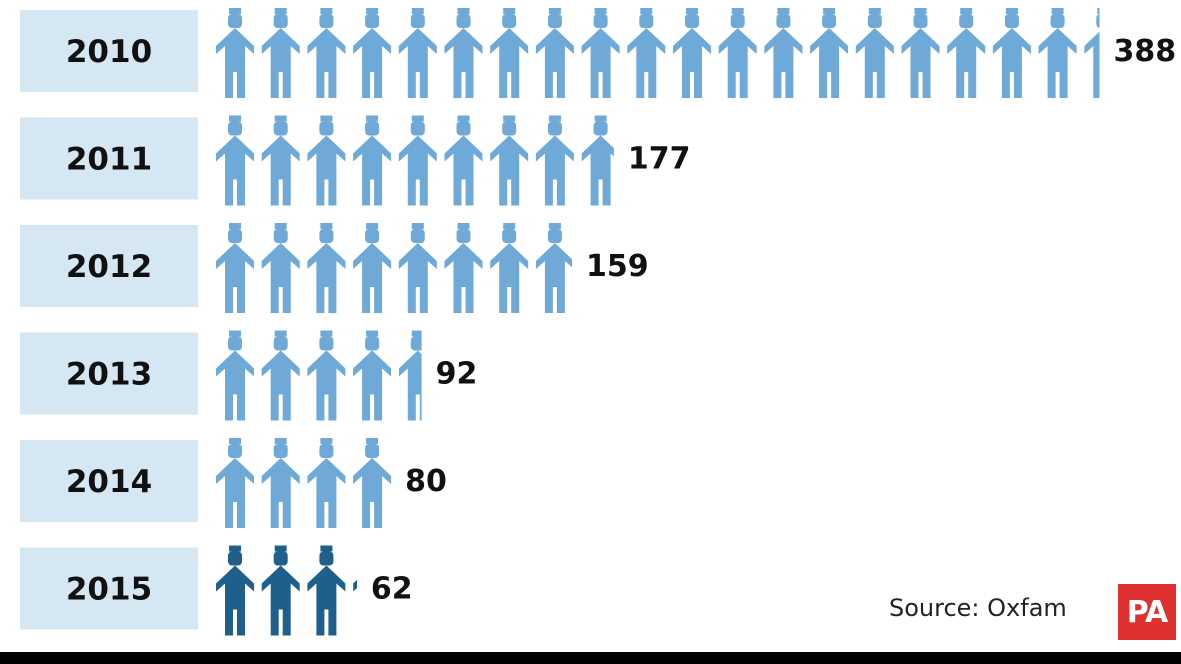 The image size is (1181, 664). I want to click on source-note: Source: Oxfam, so click(978, 608).